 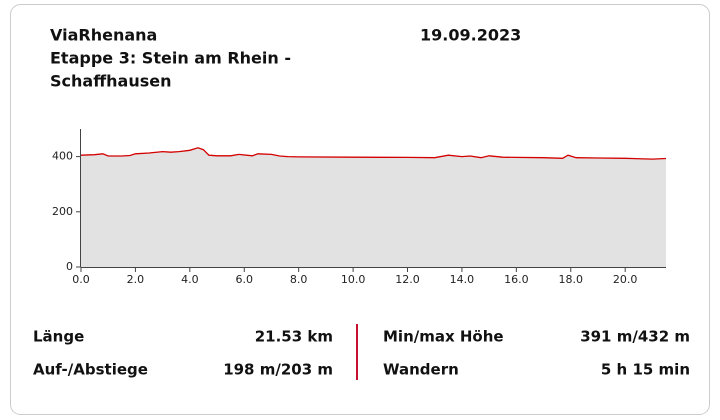 What do you see at coordinates (443, 337) in the screenshot?
I see `stat-label: Min/max Höhe` at bounding box center [443, 337].